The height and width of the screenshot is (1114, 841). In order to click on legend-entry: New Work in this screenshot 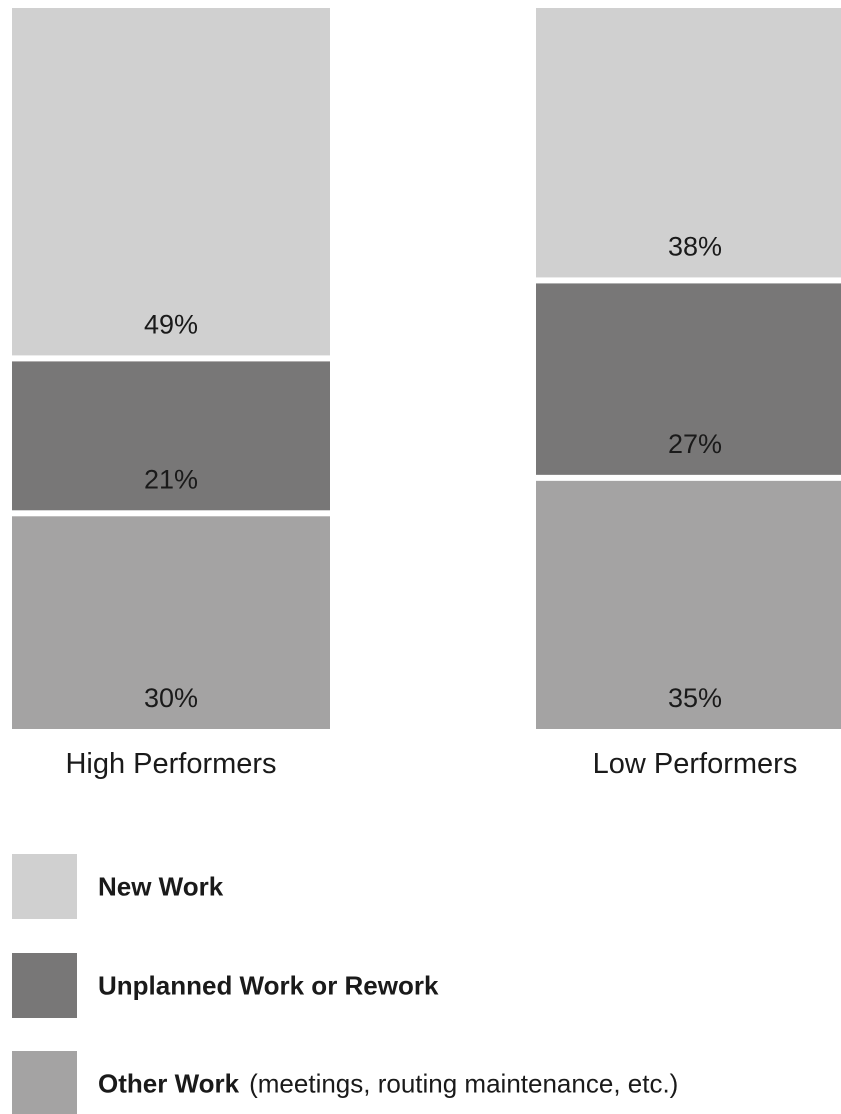, I will do `click(161, 887)`.